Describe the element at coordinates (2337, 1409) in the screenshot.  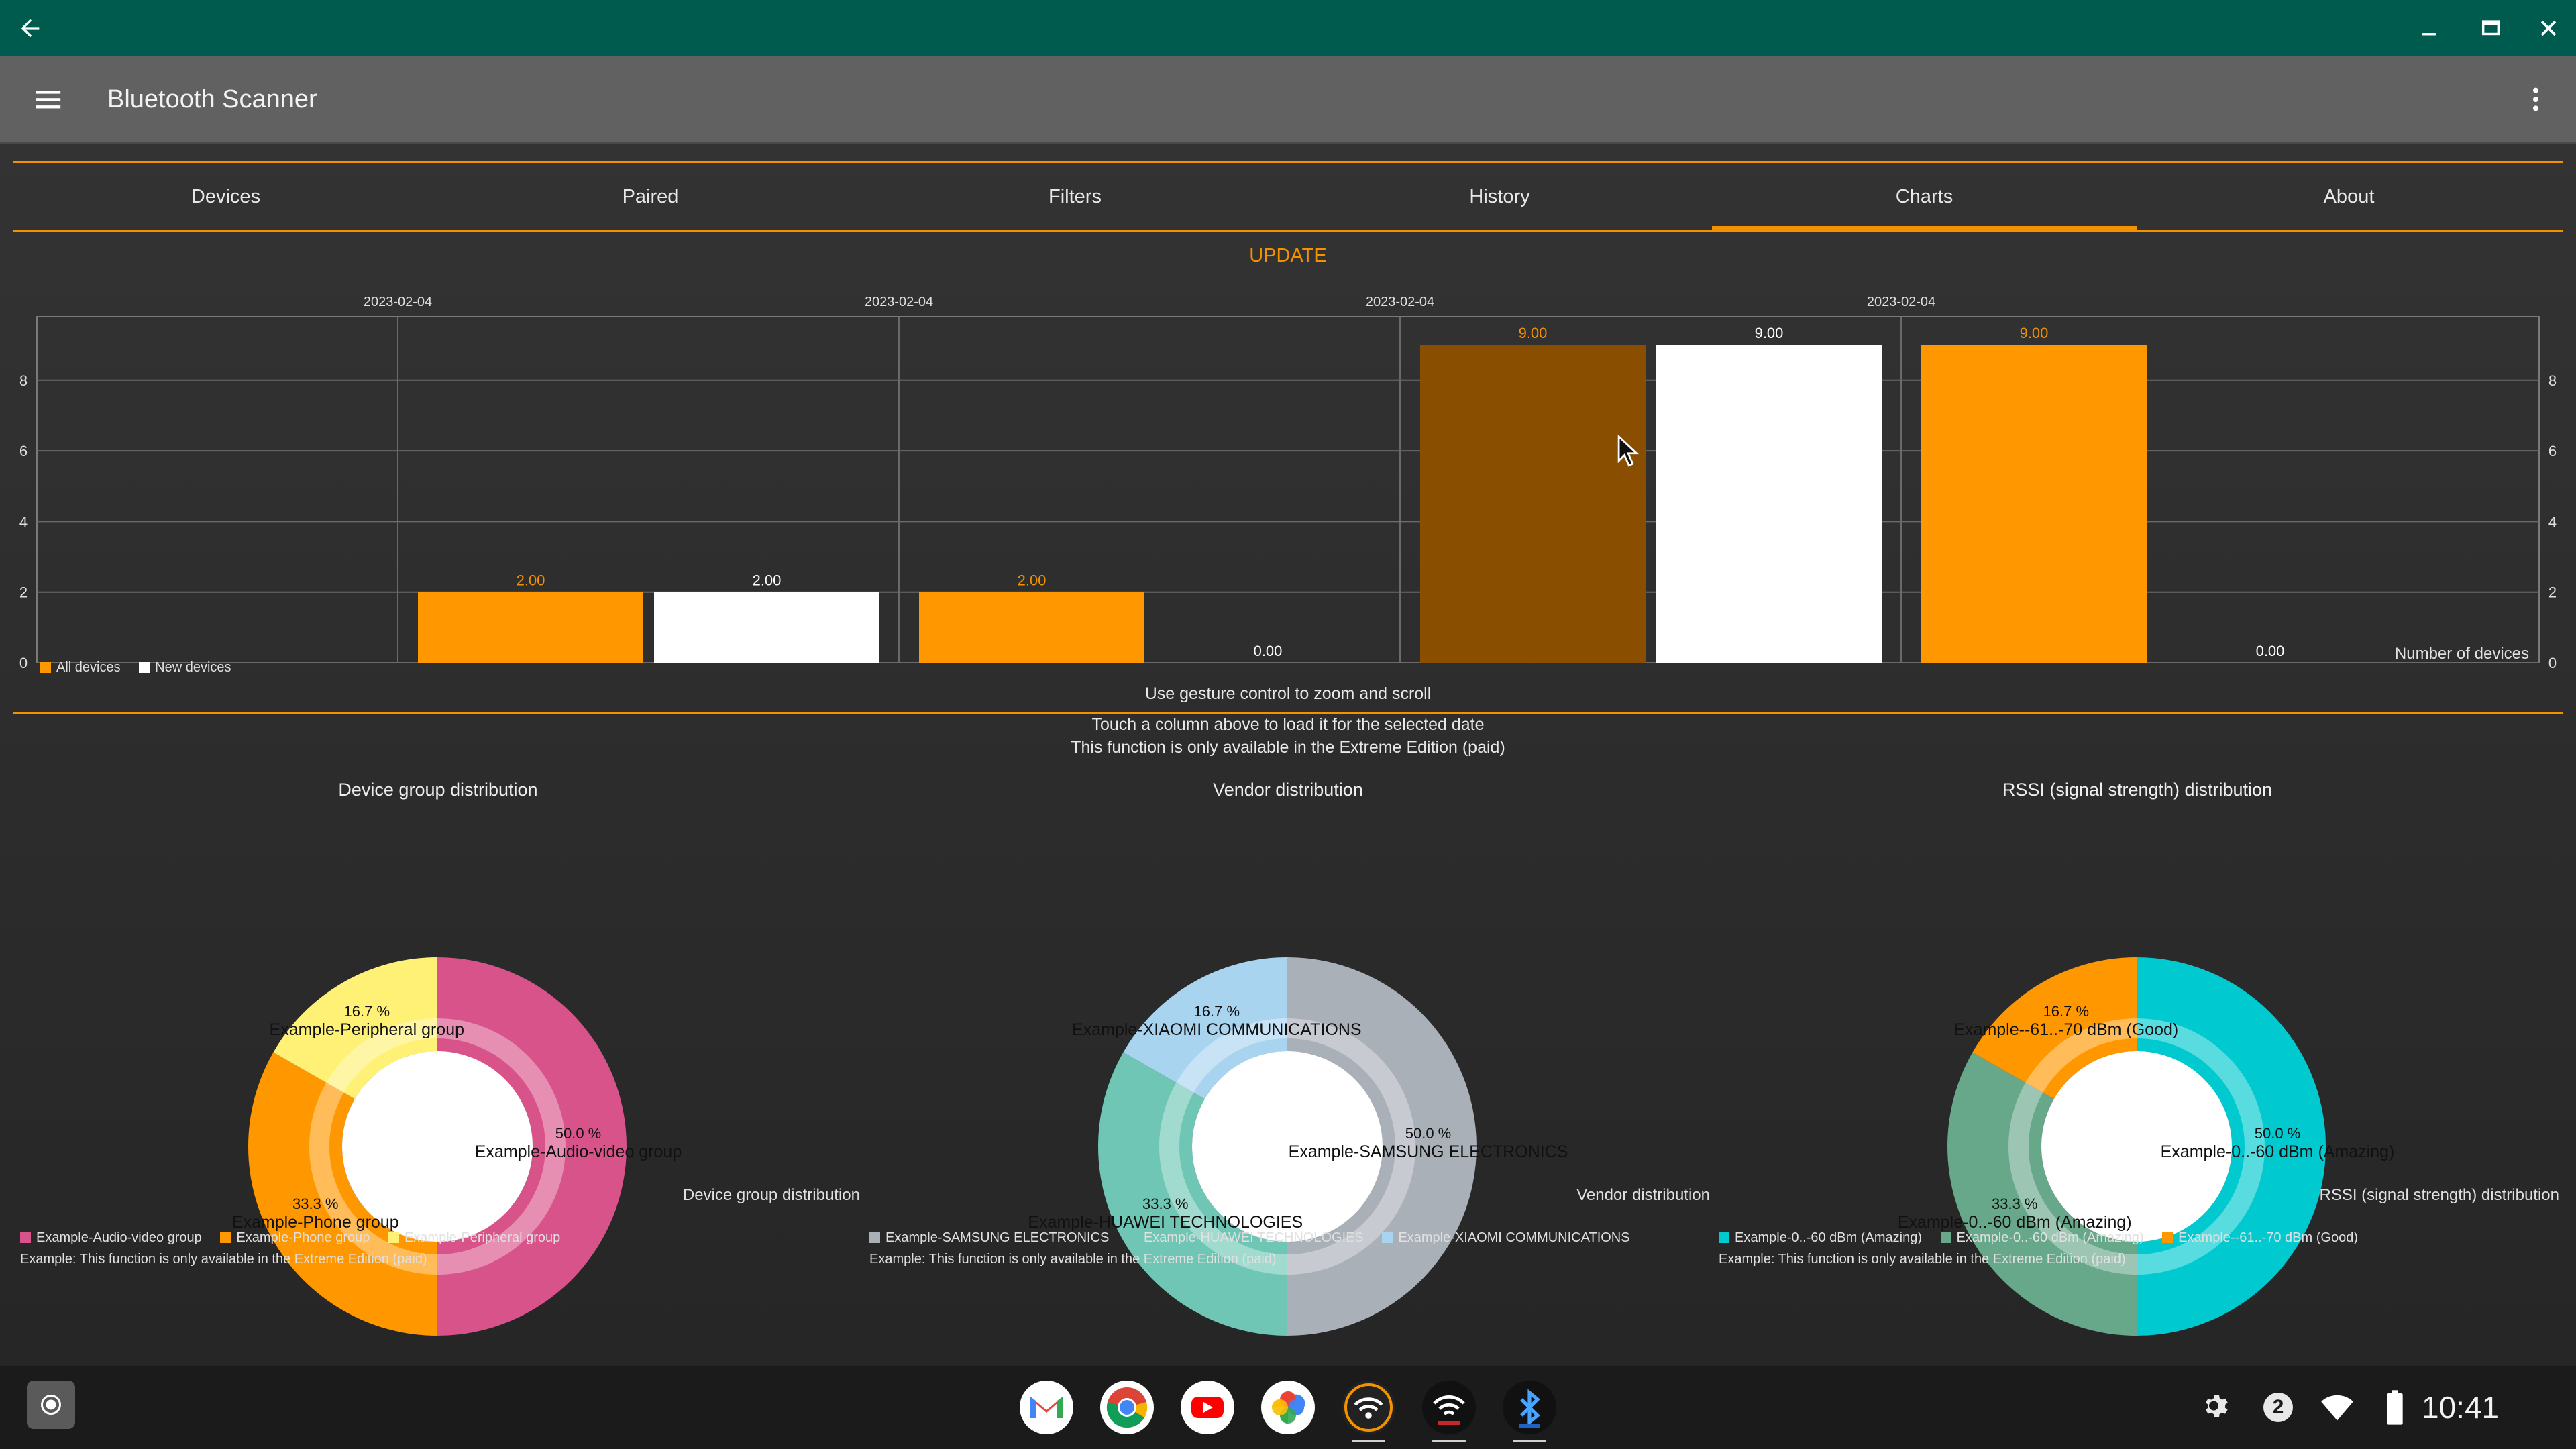
I see `wifi-status-icon` at that location.